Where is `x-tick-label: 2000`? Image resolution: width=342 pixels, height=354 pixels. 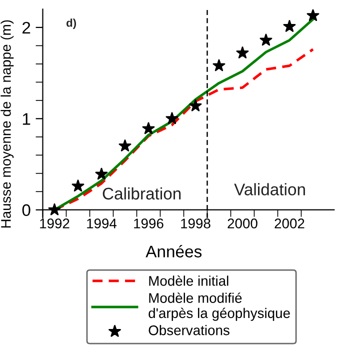
x-tick-label: 2000 is located at coordinates (243, 223).